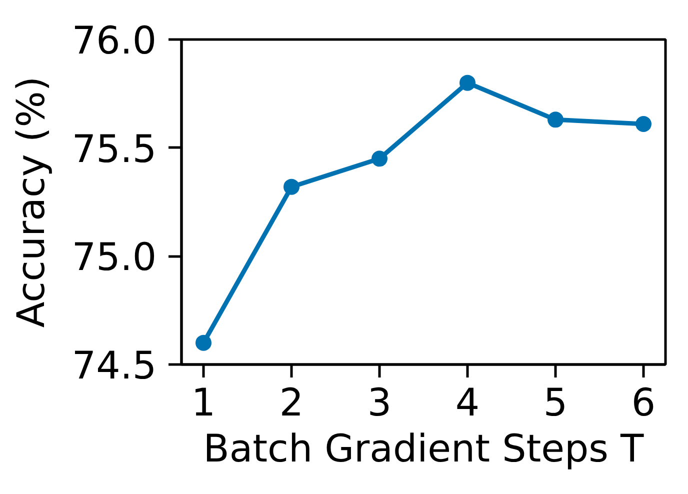  Describe the element at coordinates (114, 40) in the screenshot. I see `y-tick-label: 76.0` at that location.